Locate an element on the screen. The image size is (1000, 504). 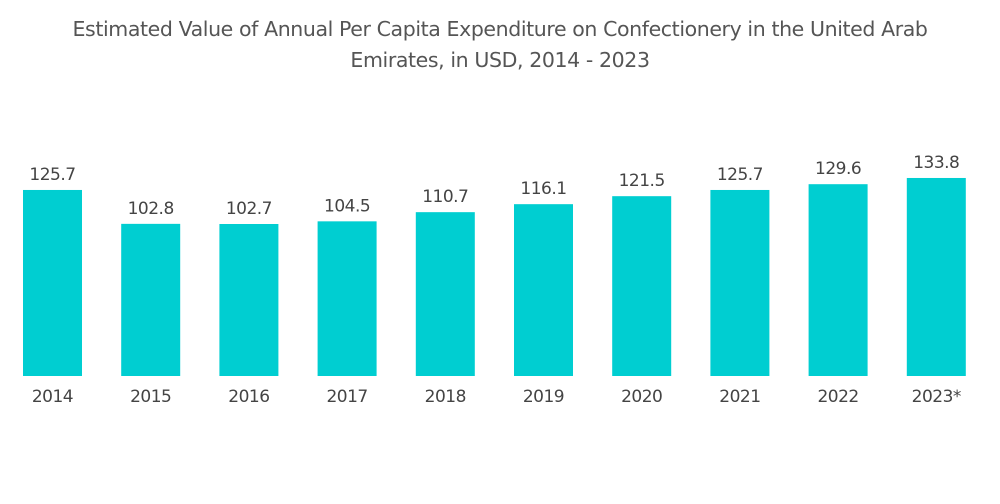
bar-2018 is located at coordinates (445, 294).